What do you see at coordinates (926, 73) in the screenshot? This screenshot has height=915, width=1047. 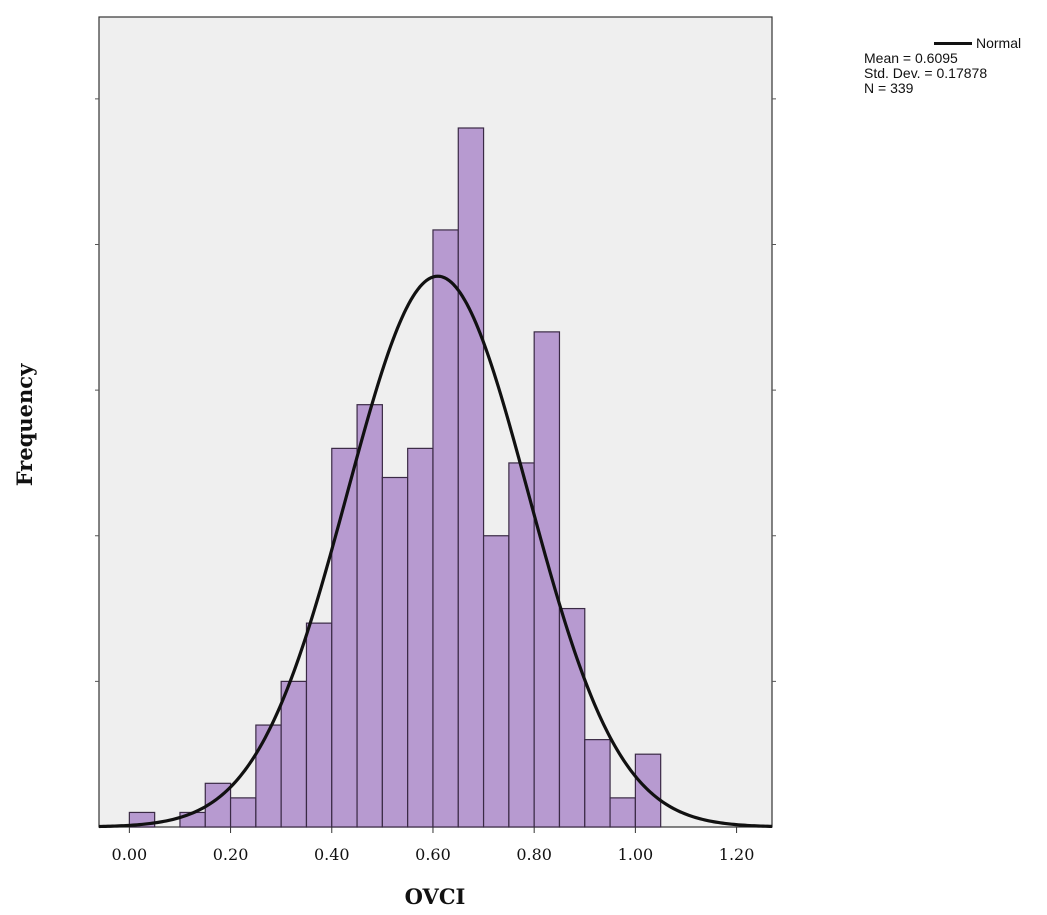 I see `legend-std-dev: Std. Dev. = 0.17878` at bounding box center [926, 73].